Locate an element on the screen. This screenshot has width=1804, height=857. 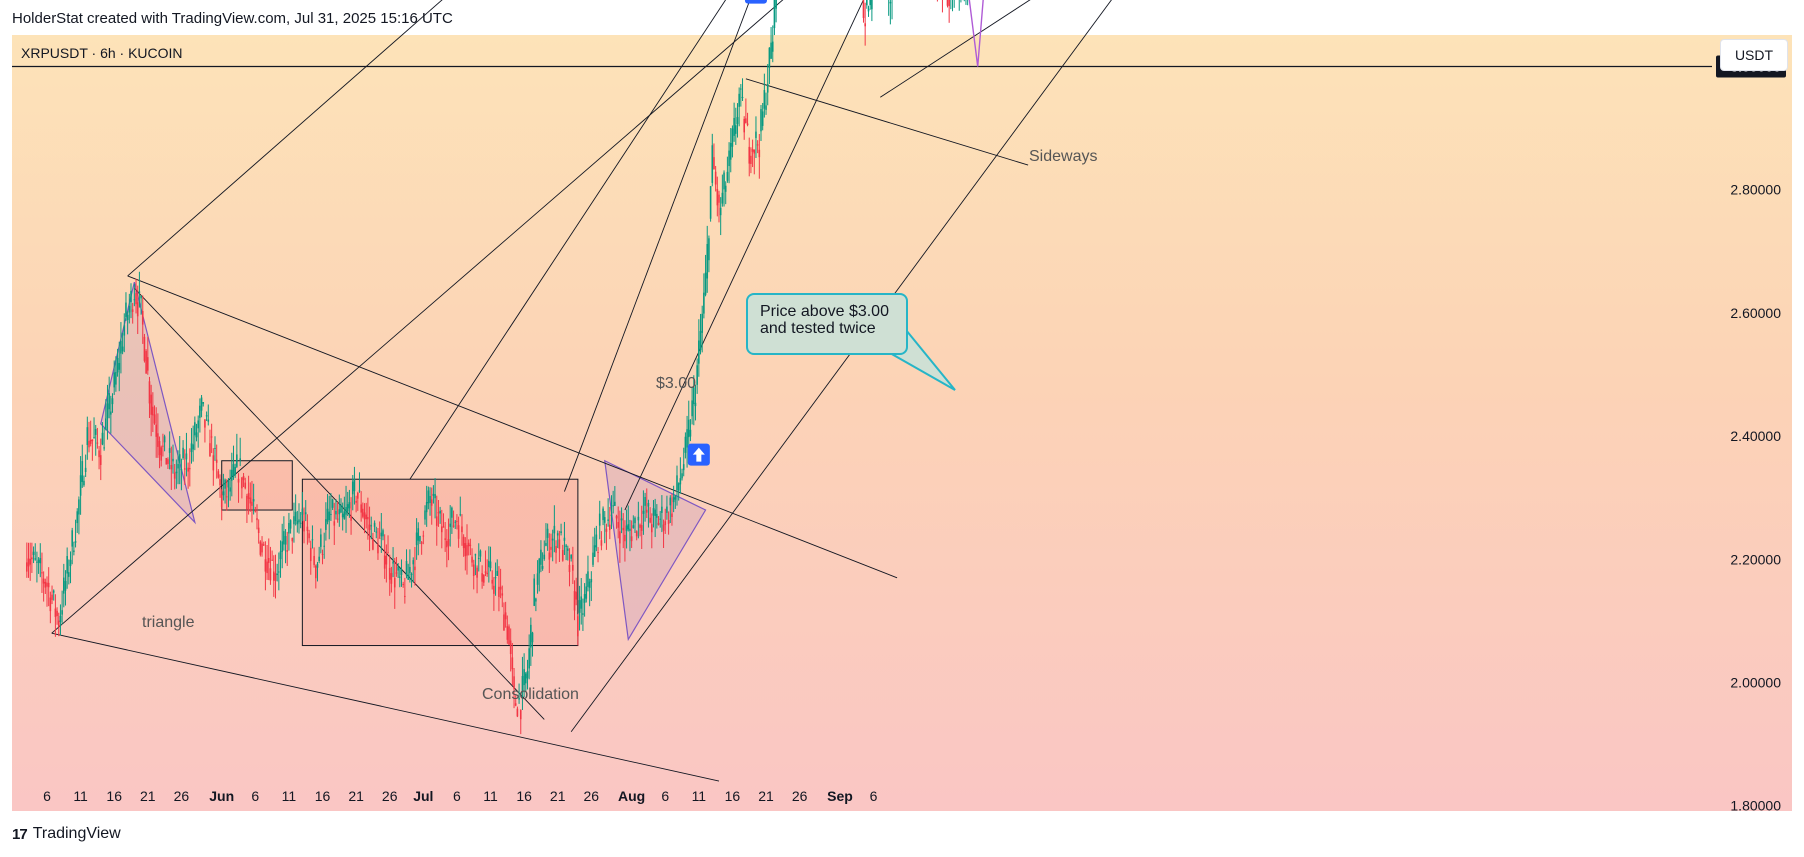
callout-line-2: and tested twice is located at coordinates (818, 328).